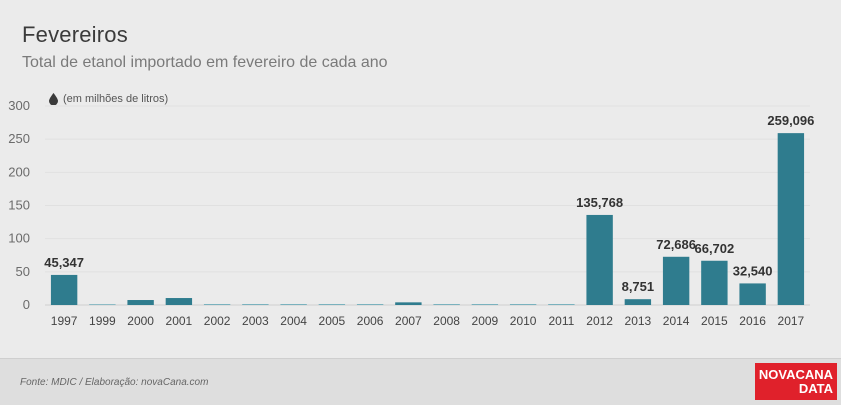 This screenshot has height=405, width=841. I want to click on novacana-data-logo: NOVACANA DATA, so click(796, 381).